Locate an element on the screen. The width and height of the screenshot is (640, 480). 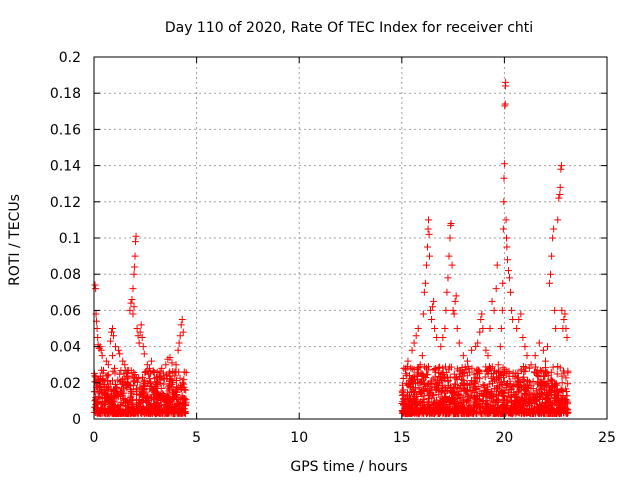
y-tick-label: 0.16 is located at coordinates (65, 130).